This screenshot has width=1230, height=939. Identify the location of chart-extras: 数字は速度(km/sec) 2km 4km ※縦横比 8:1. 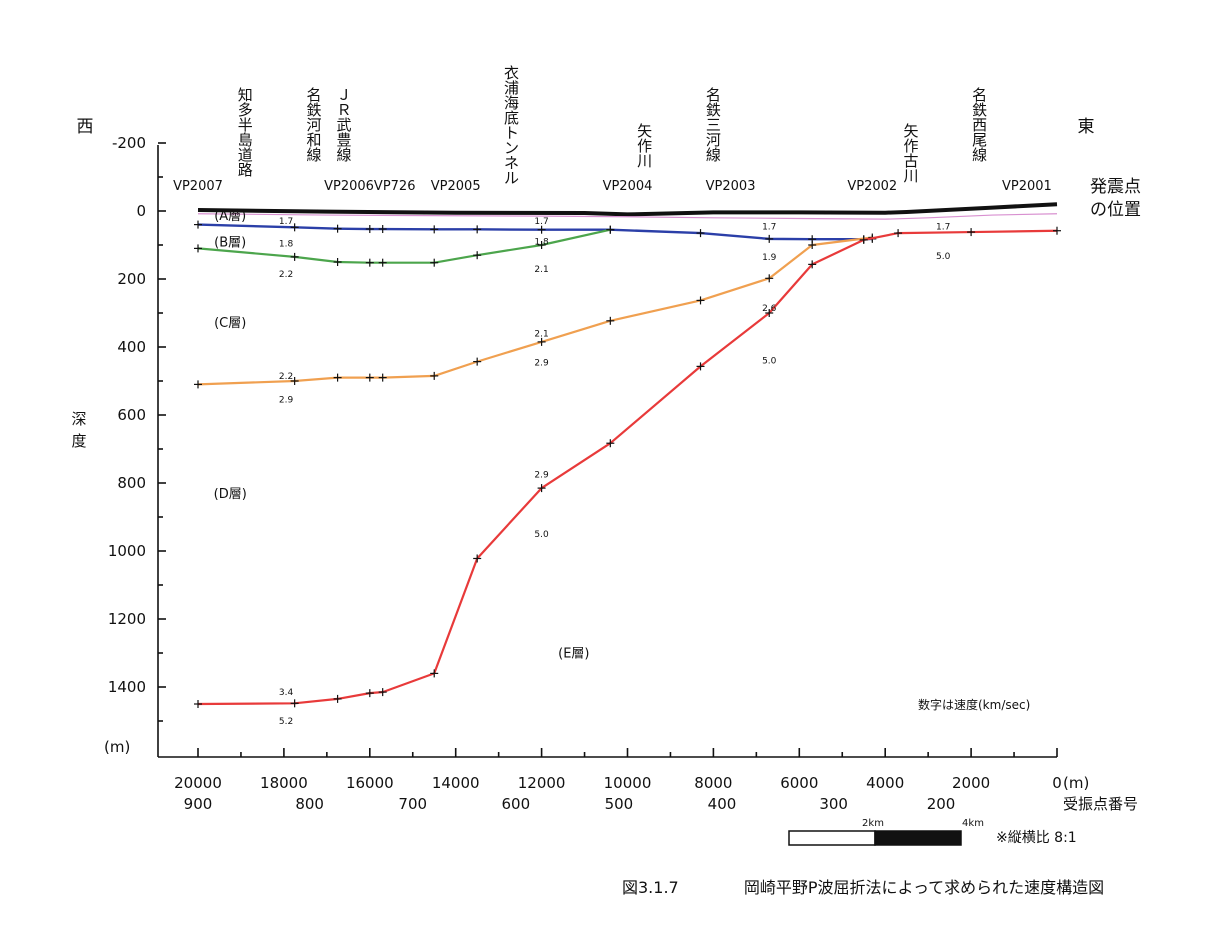
(932, 771).